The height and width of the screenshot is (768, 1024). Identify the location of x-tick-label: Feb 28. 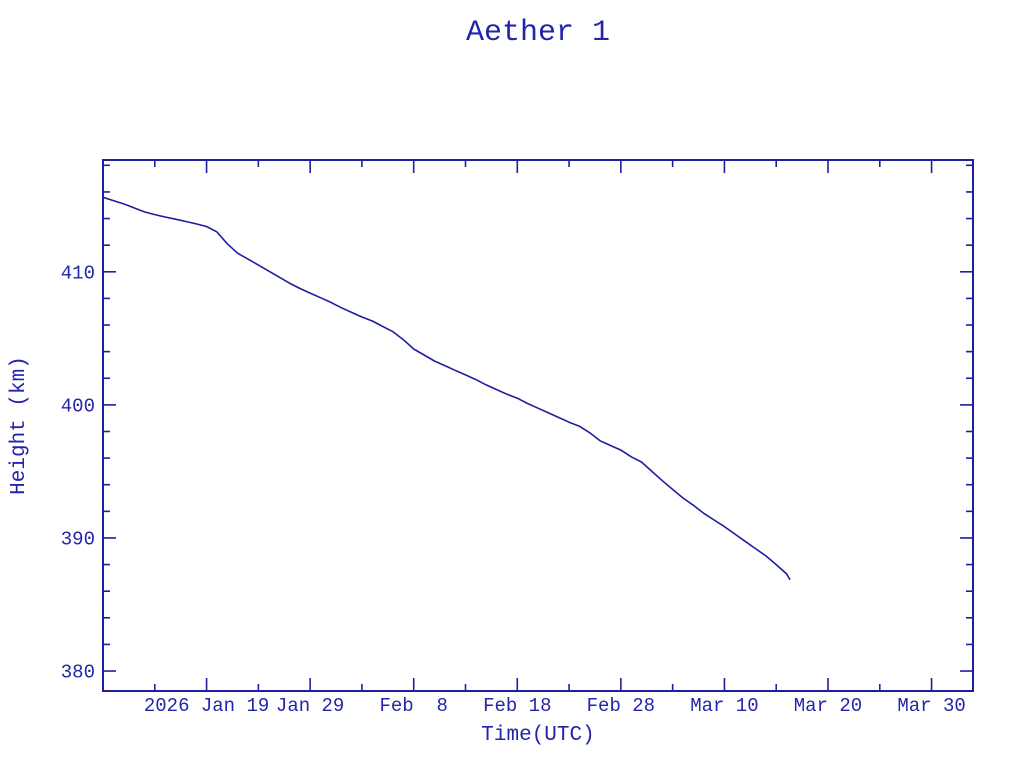
(621, 706).